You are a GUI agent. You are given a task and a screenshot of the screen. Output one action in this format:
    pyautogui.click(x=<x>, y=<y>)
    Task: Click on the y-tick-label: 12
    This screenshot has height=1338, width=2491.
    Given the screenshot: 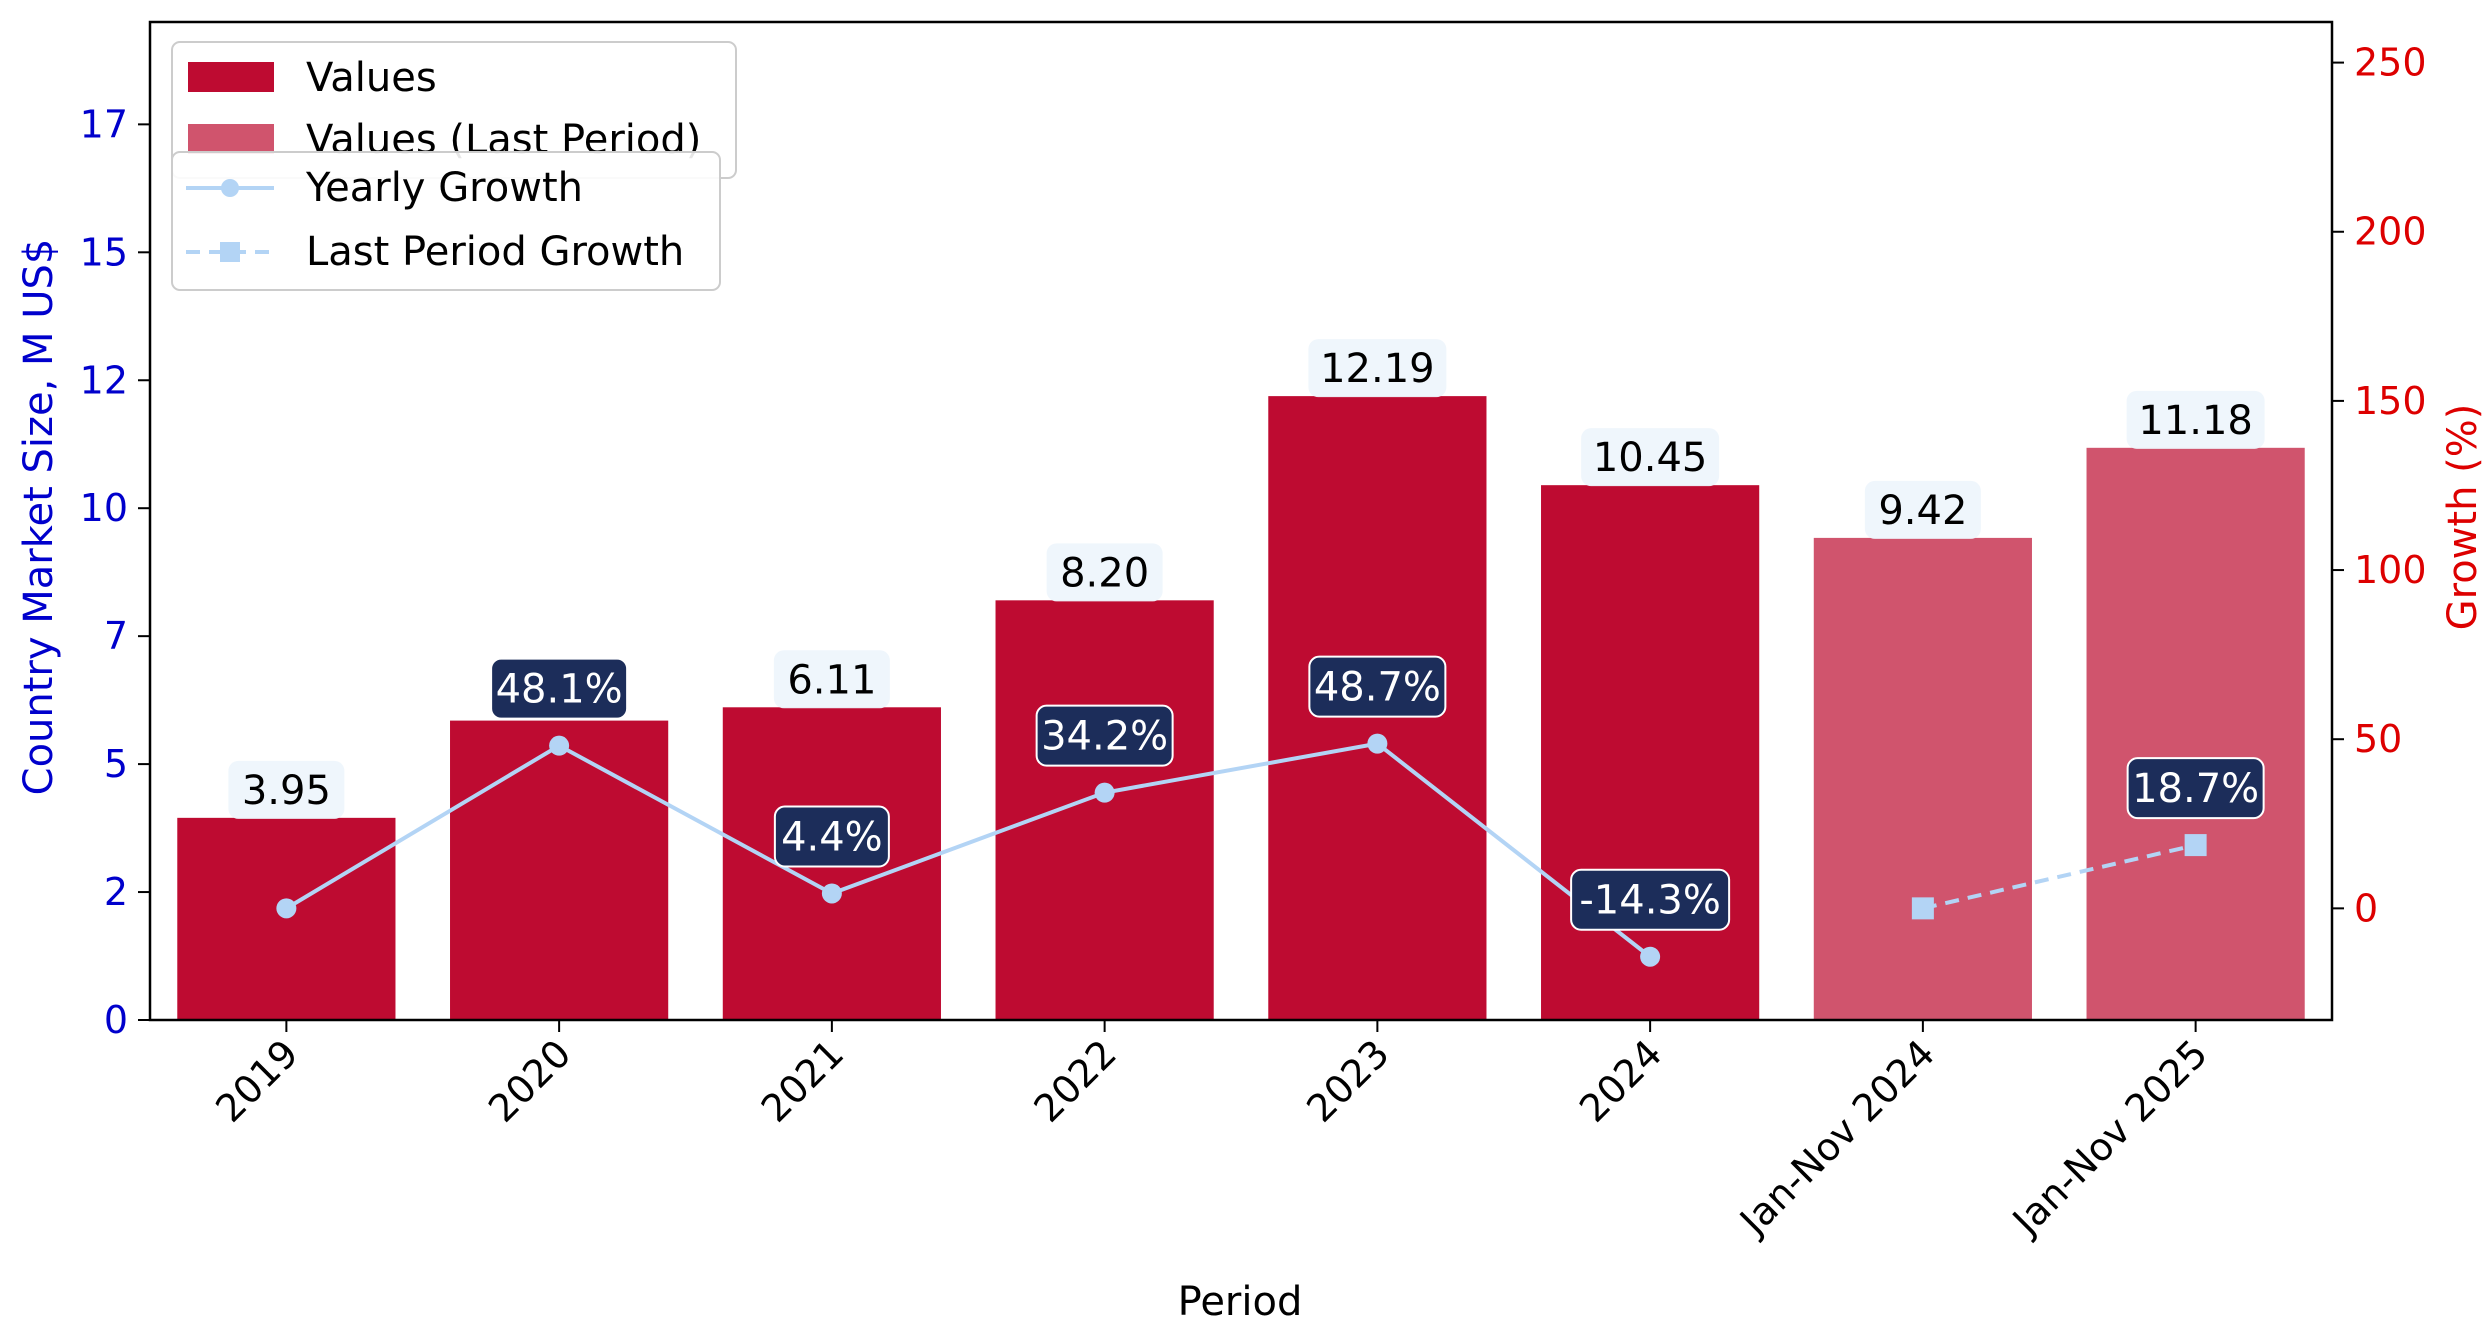 What is the action you would take?
    pyautogui.click(x=104, y=380)
    